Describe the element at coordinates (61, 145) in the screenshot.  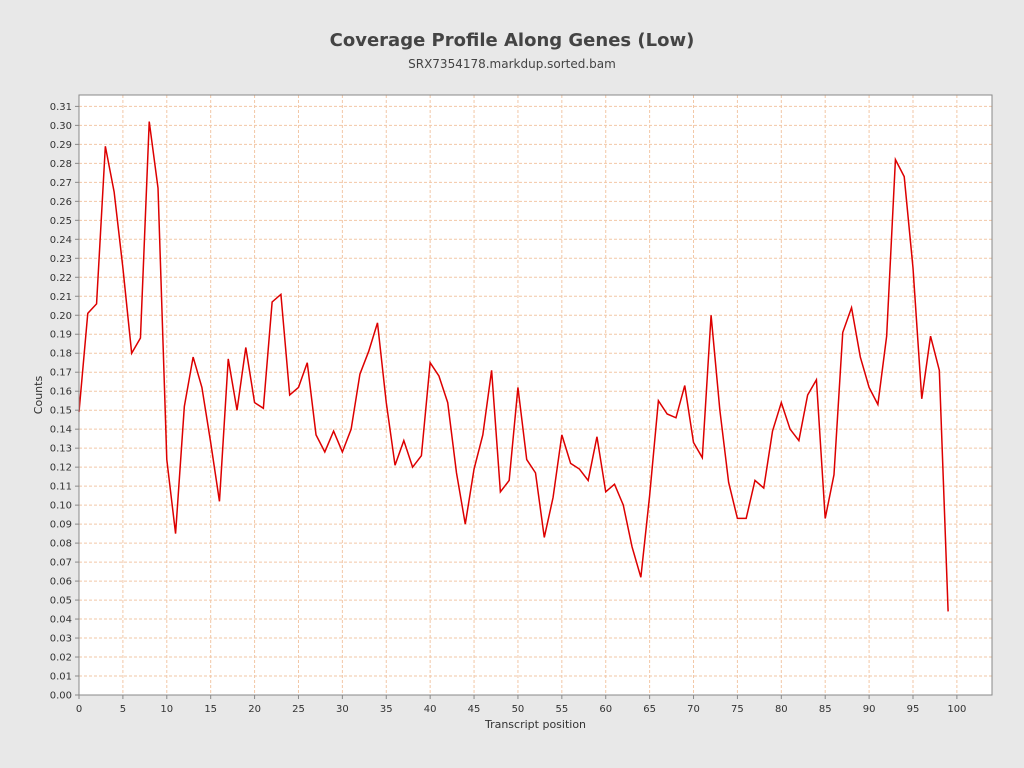
I see `y-tick-label: 0.29` at that location.